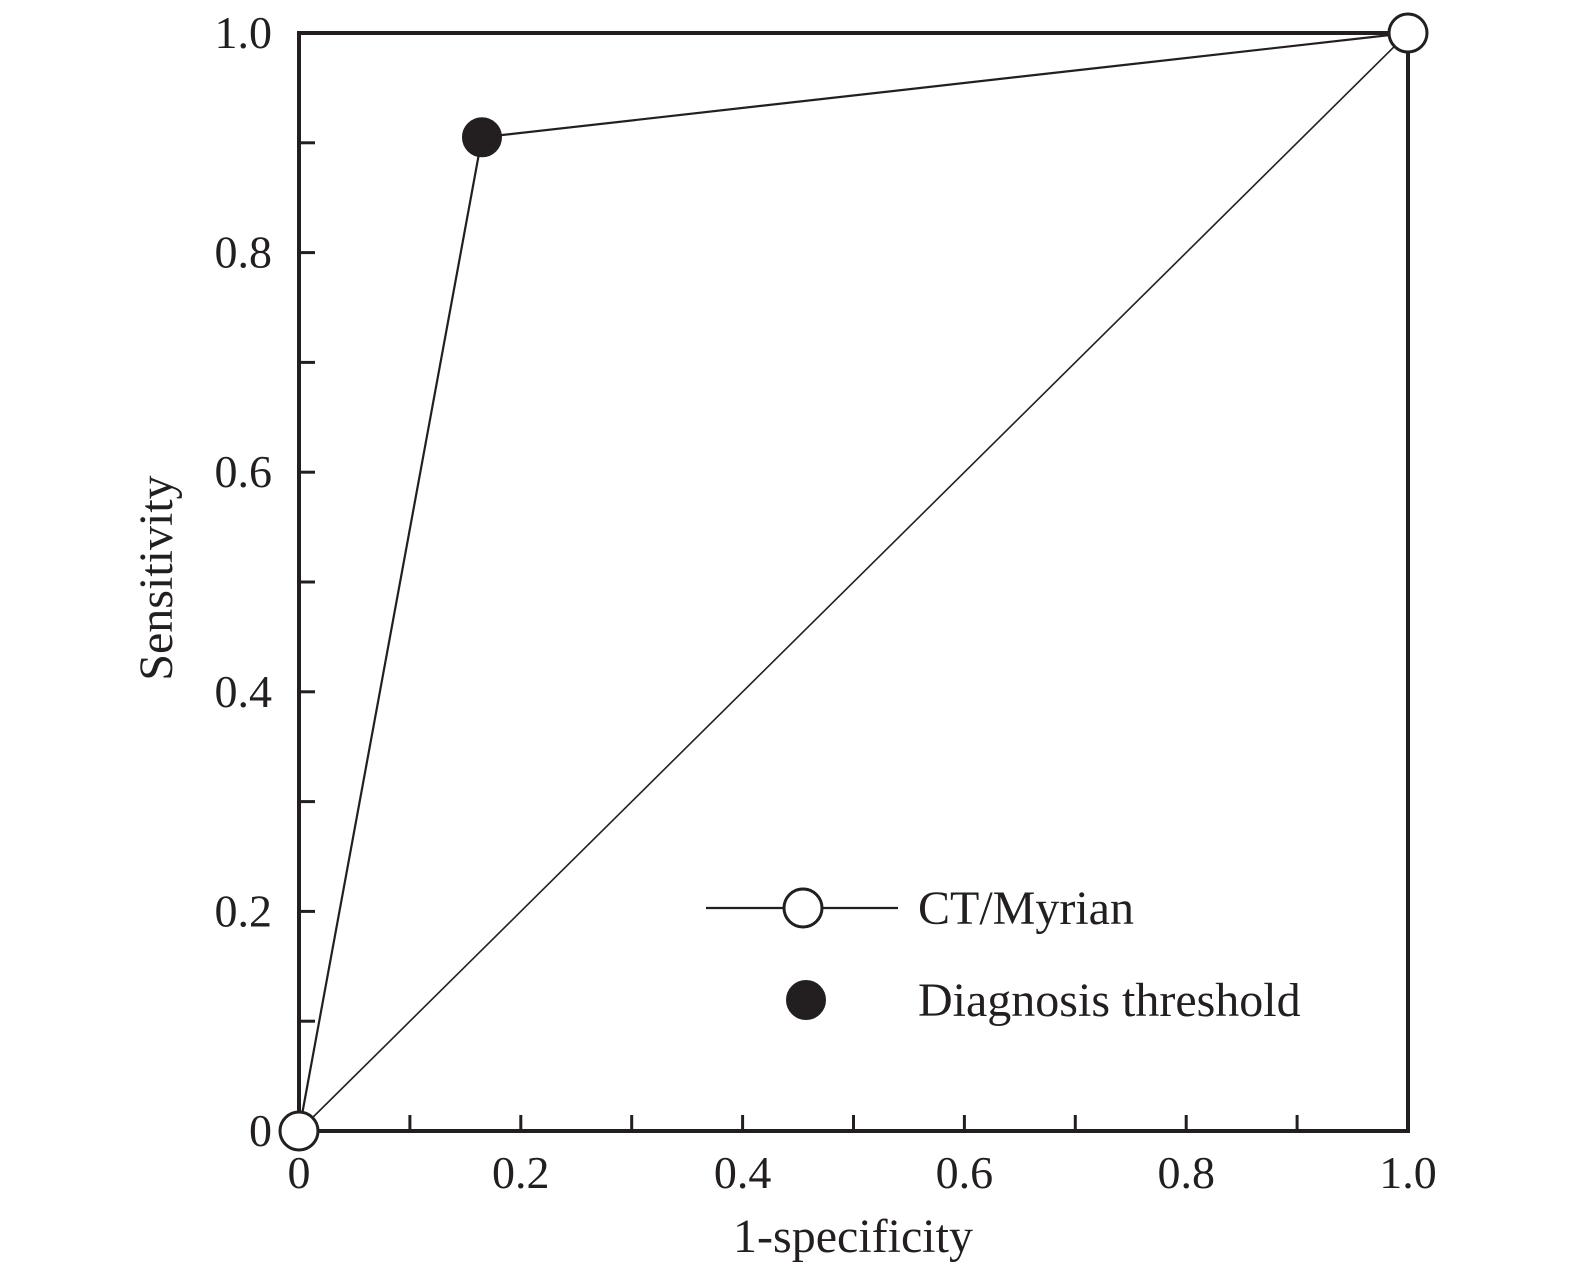 The height and width of the screenshot is (1280, 1575). Describe the element at coordinates (521, 1172) in the screenshot. I see `x-tick-label: 0.2` at that location.